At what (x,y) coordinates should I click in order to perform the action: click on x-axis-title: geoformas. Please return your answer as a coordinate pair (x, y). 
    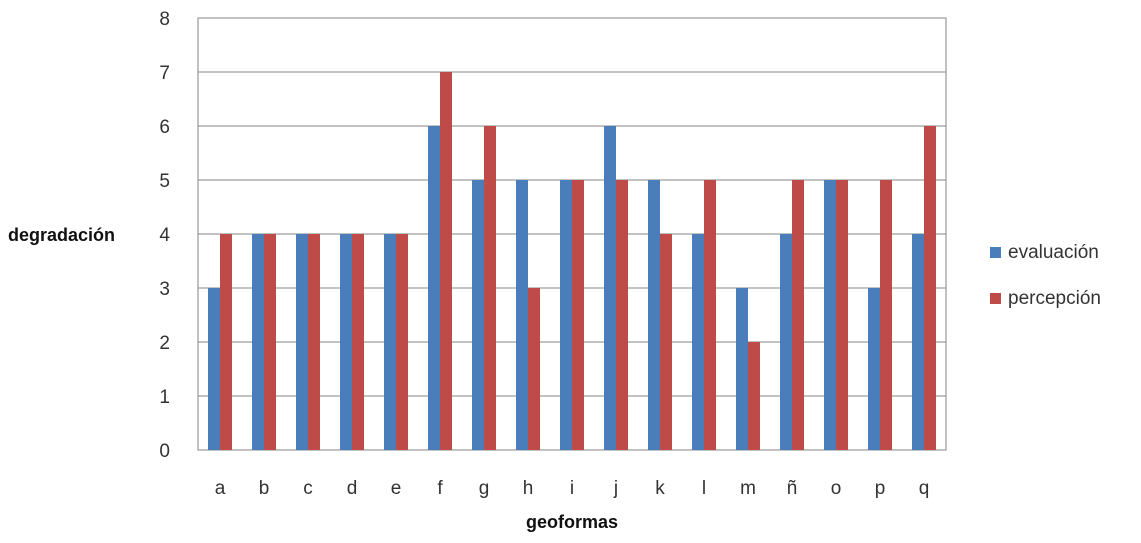
    Looking at the image, I should click on (572, 522).